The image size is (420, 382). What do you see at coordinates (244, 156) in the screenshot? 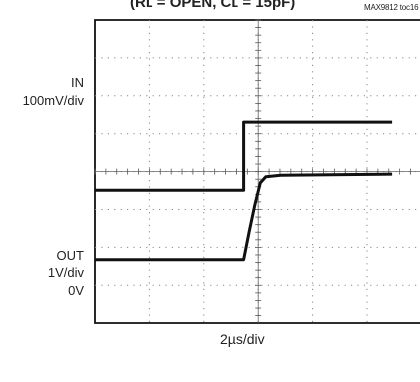
I see `in-trace` at bounding box center [244, 156].